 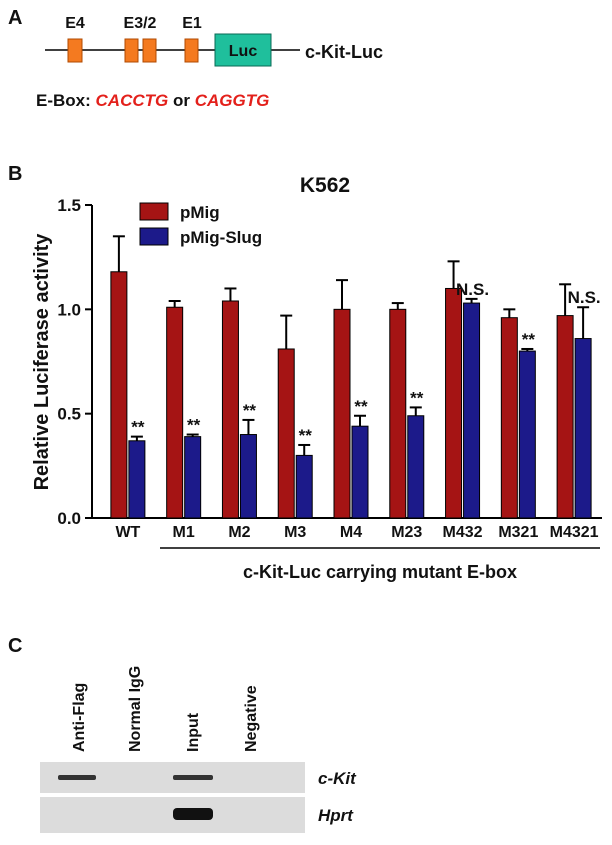 I want to click on ebox-text: E-Box: CACCTG or CAGGTG, so click(x=152, y=100).